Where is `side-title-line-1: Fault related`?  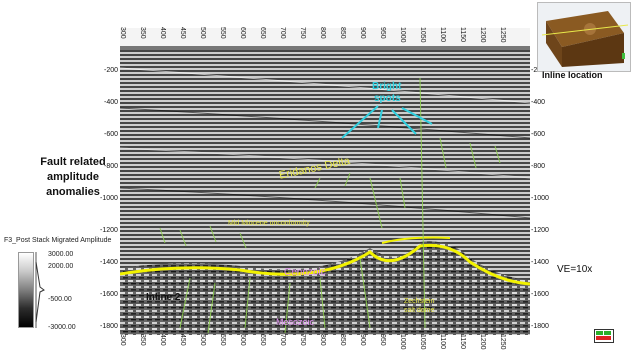
side-title-line-1: Fault related is located at coordinates (73, 162).